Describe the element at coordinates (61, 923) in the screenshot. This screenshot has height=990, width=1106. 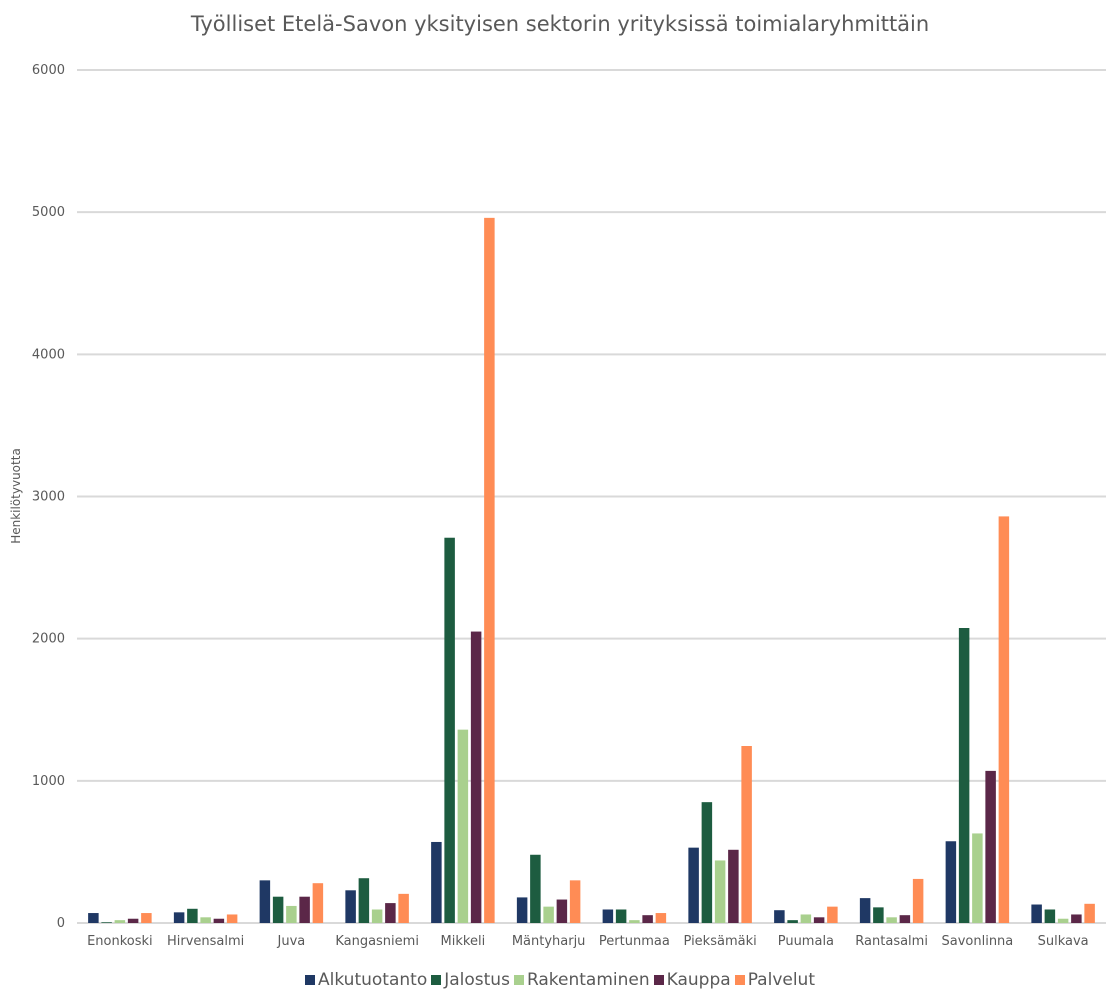
I see `y-tick-label: 0` at that location.